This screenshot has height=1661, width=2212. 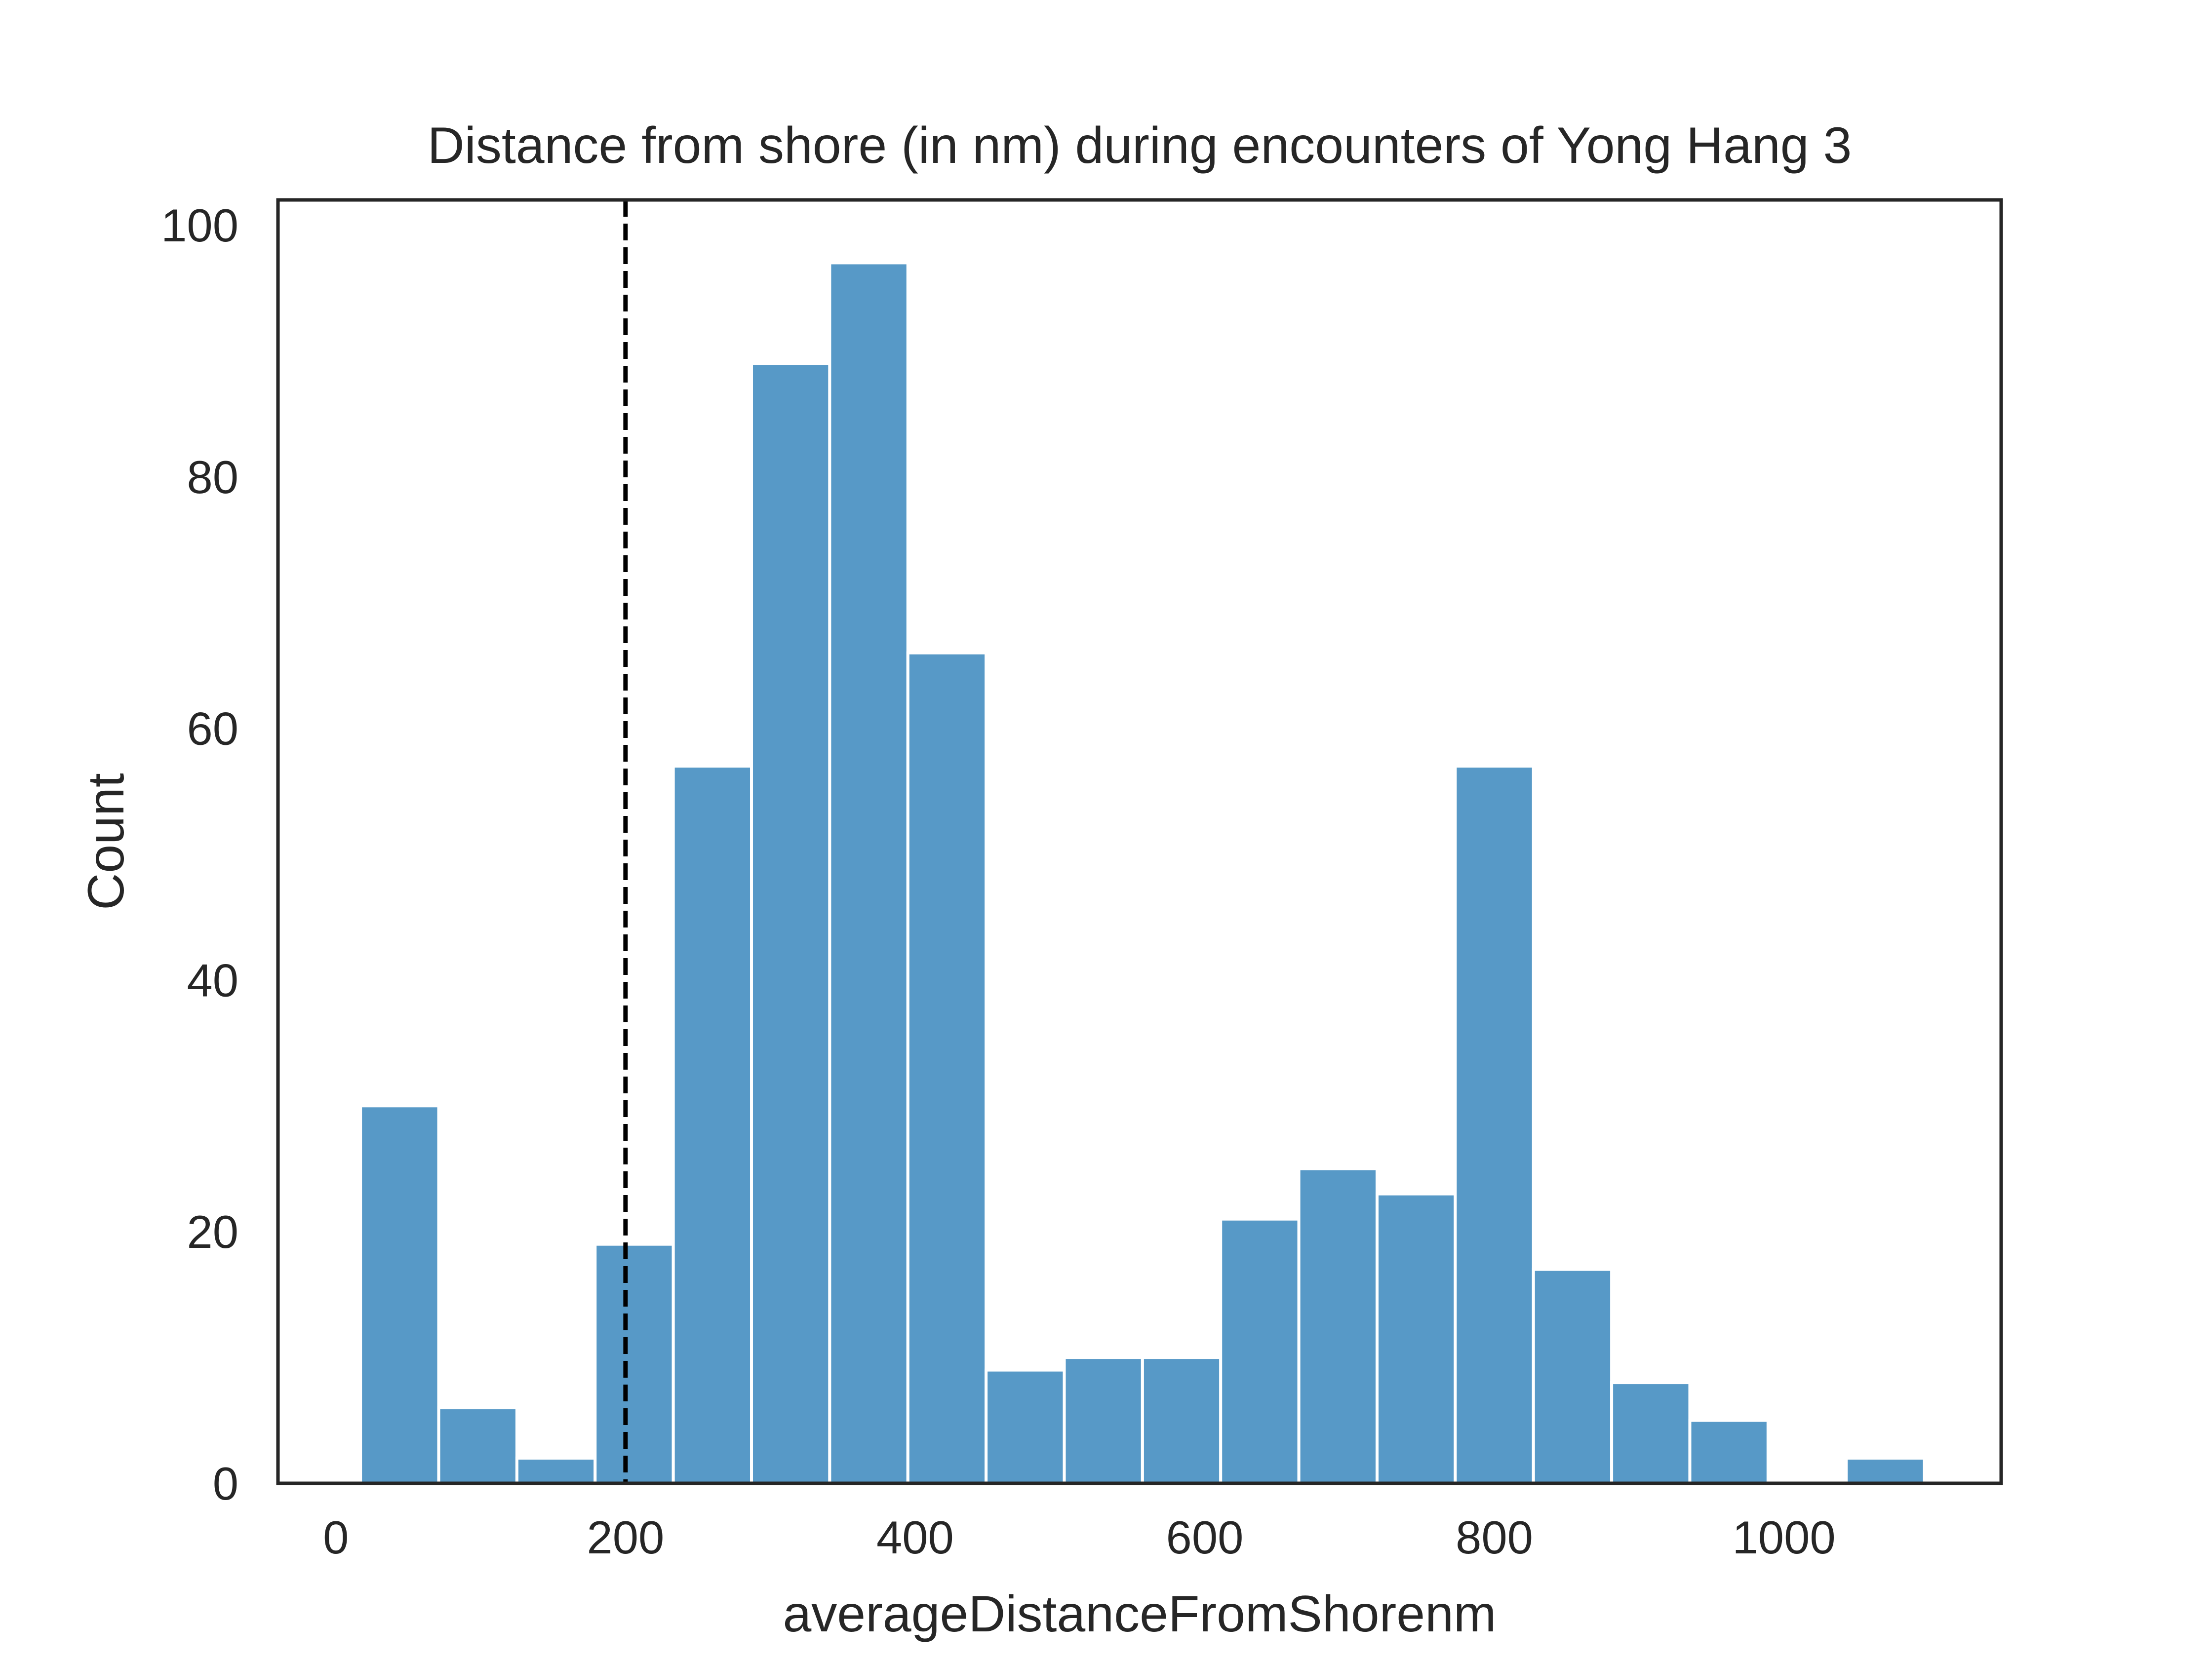 I want to click on y-tick-label: 100, so click(x=200, y=225).